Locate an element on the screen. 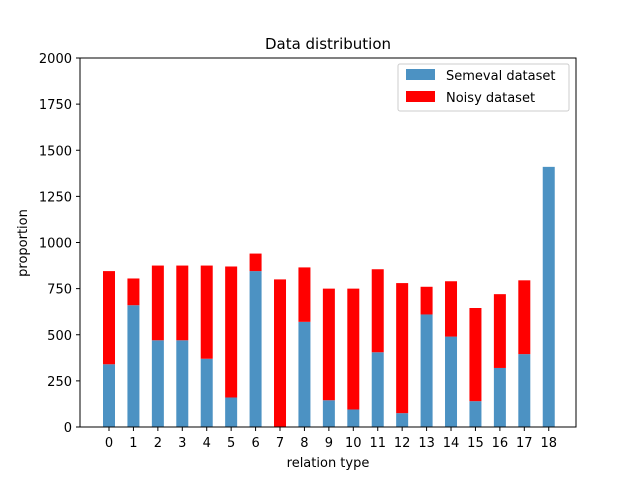  x-tick-label: 15 is located at coordinates (475, 443).